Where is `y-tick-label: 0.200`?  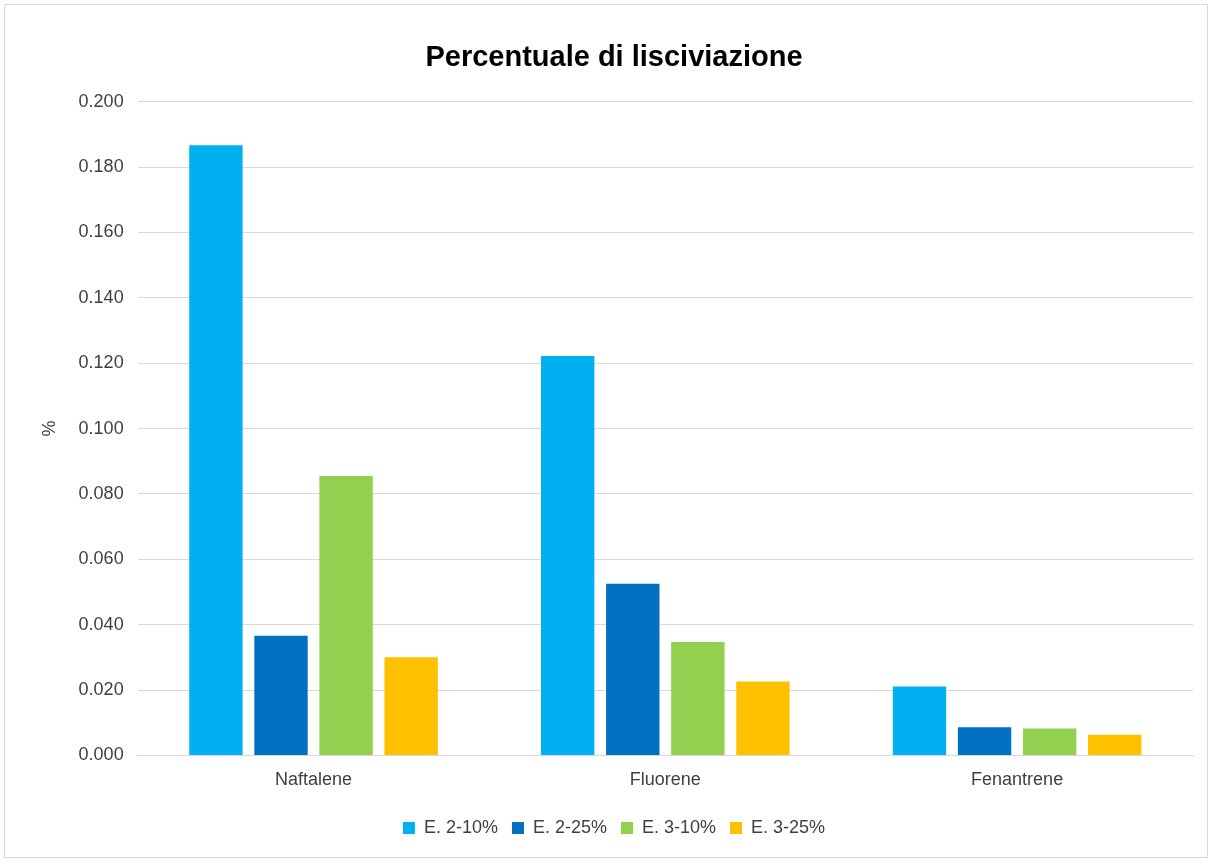 y-tick-label: 0.200 is located at coordinates (101, 100).